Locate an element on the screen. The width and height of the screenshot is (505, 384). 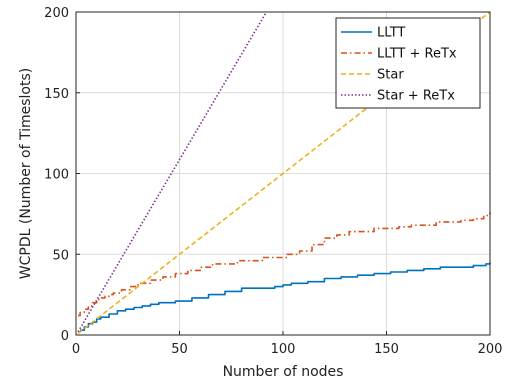
x-tick-label: 150 is located at coordinates (386, 349).